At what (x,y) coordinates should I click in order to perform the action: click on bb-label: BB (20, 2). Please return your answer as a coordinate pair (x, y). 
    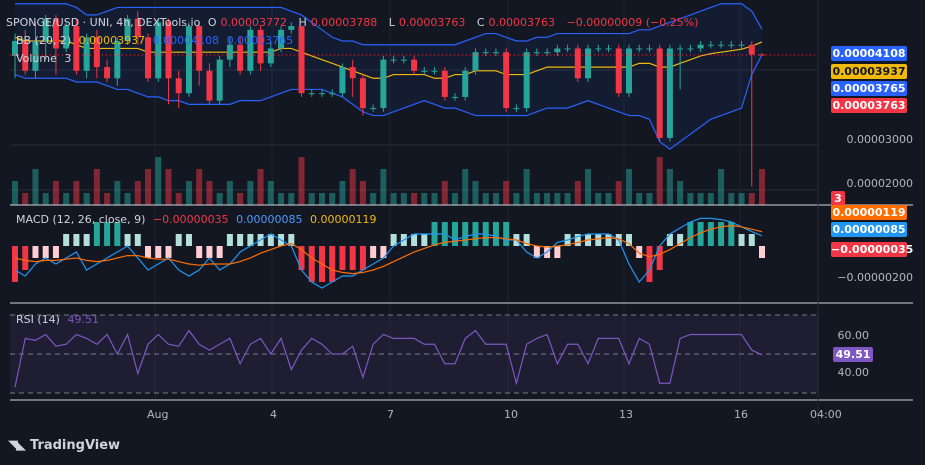
    Looking at the image, I should click on (44, 40).